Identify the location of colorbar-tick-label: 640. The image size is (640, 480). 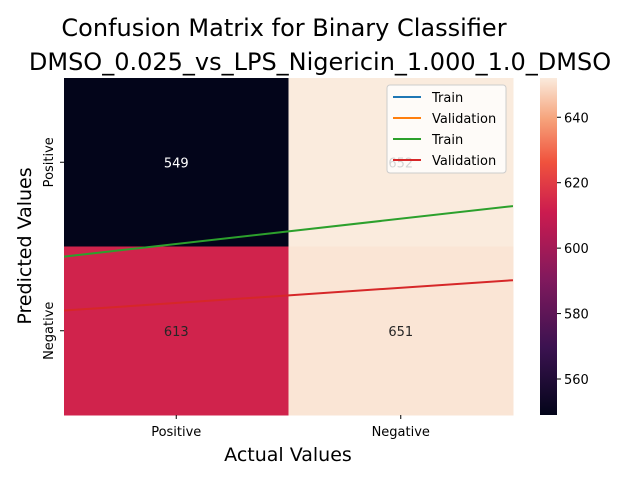
(576, 118).